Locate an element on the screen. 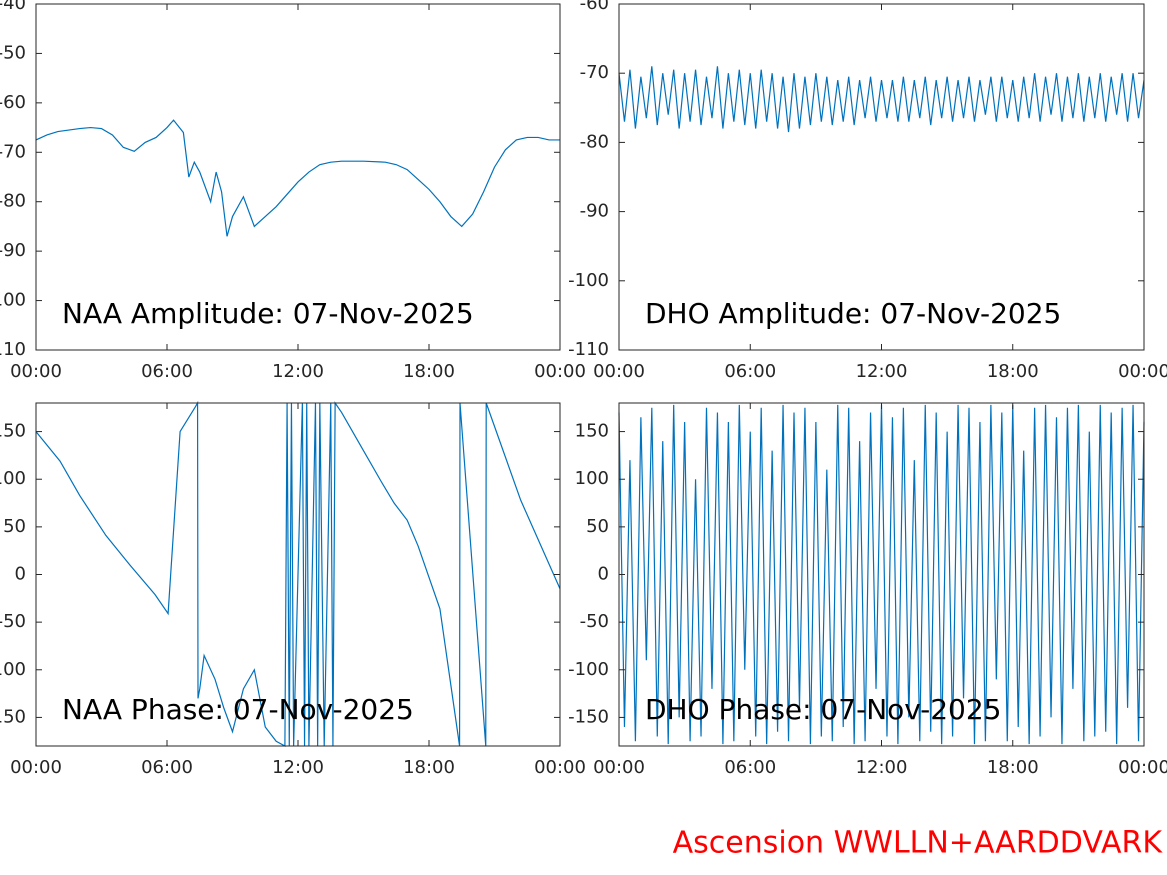  annotation: DHO Phase: 07-Nov-2025 is located at coordinates (823, 709).